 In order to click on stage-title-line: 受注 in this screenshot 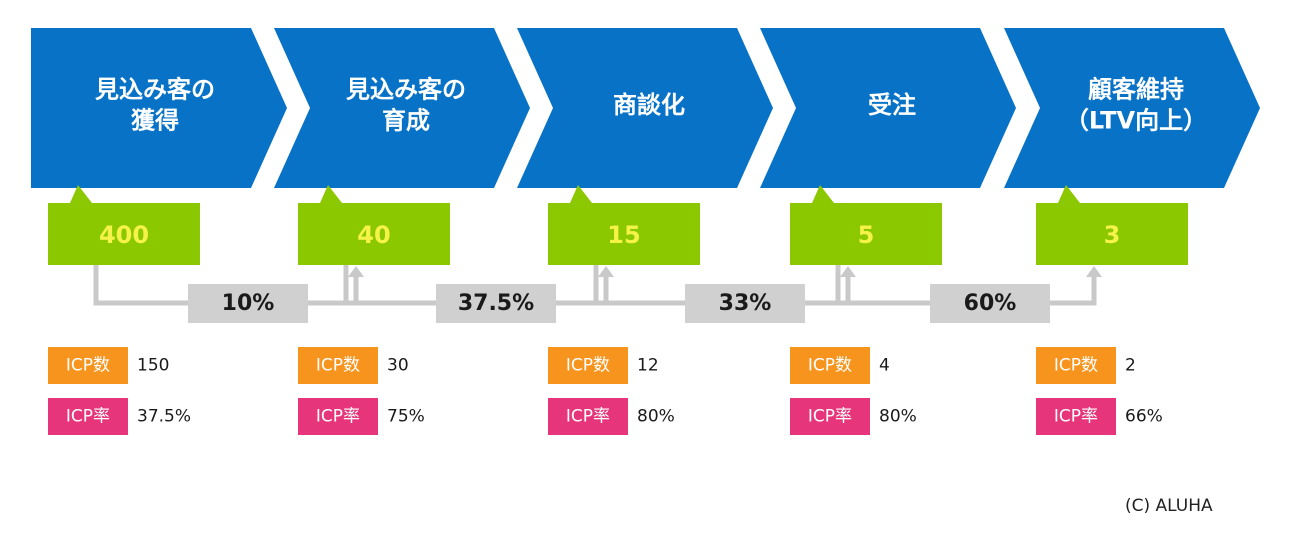, I will do `click(892, 105)`.